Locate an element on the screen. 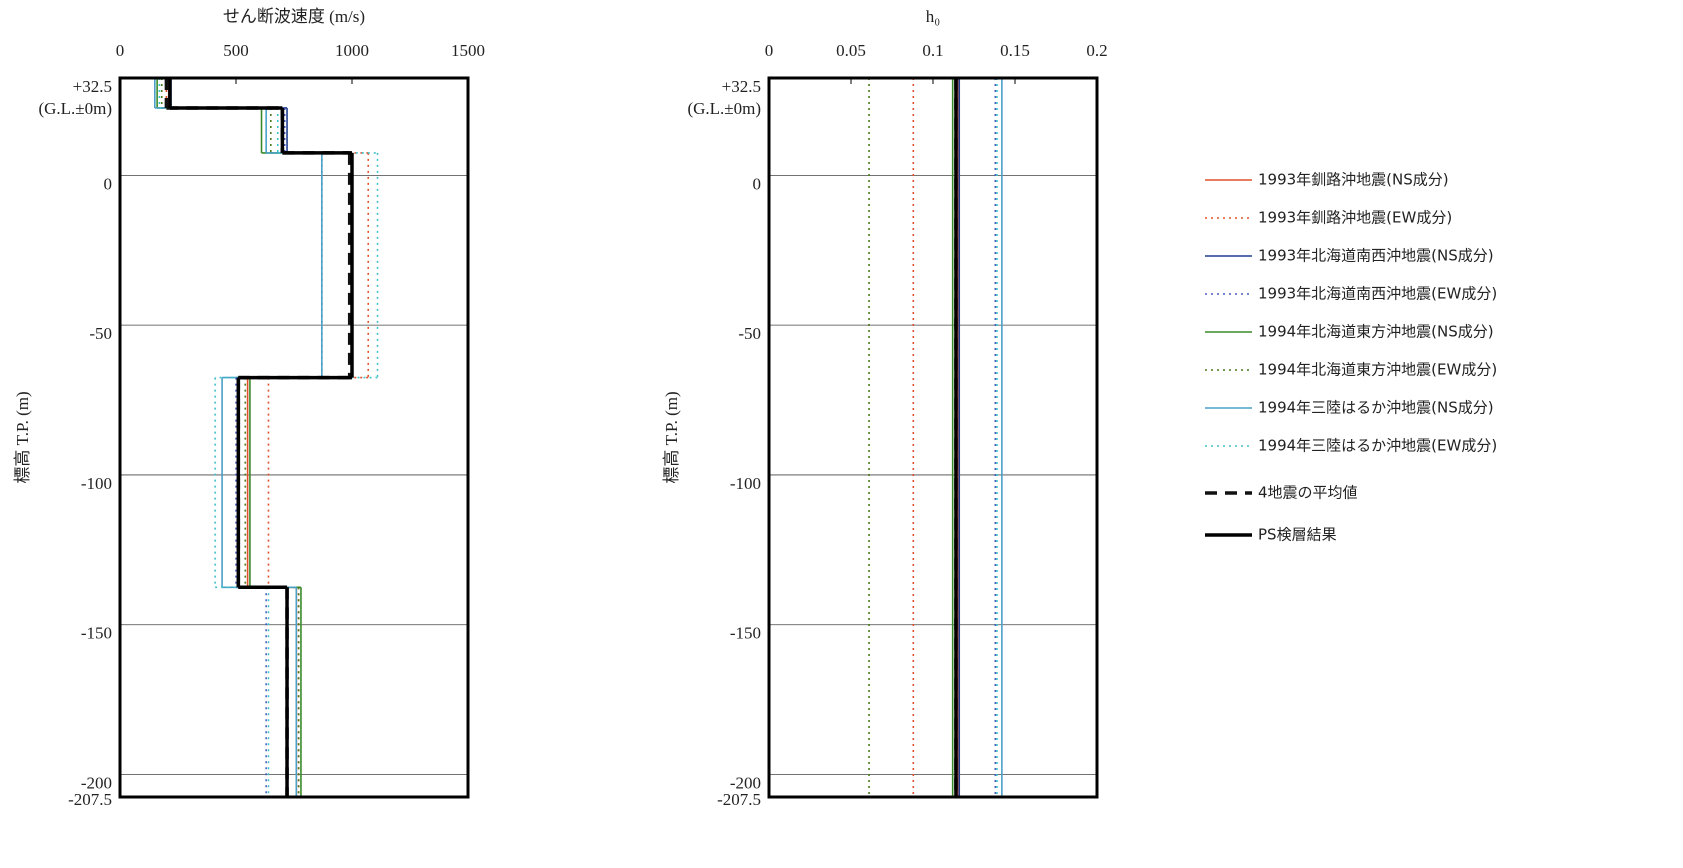  x-tick-label: 0.15 is located at coordinates (1015, 50).